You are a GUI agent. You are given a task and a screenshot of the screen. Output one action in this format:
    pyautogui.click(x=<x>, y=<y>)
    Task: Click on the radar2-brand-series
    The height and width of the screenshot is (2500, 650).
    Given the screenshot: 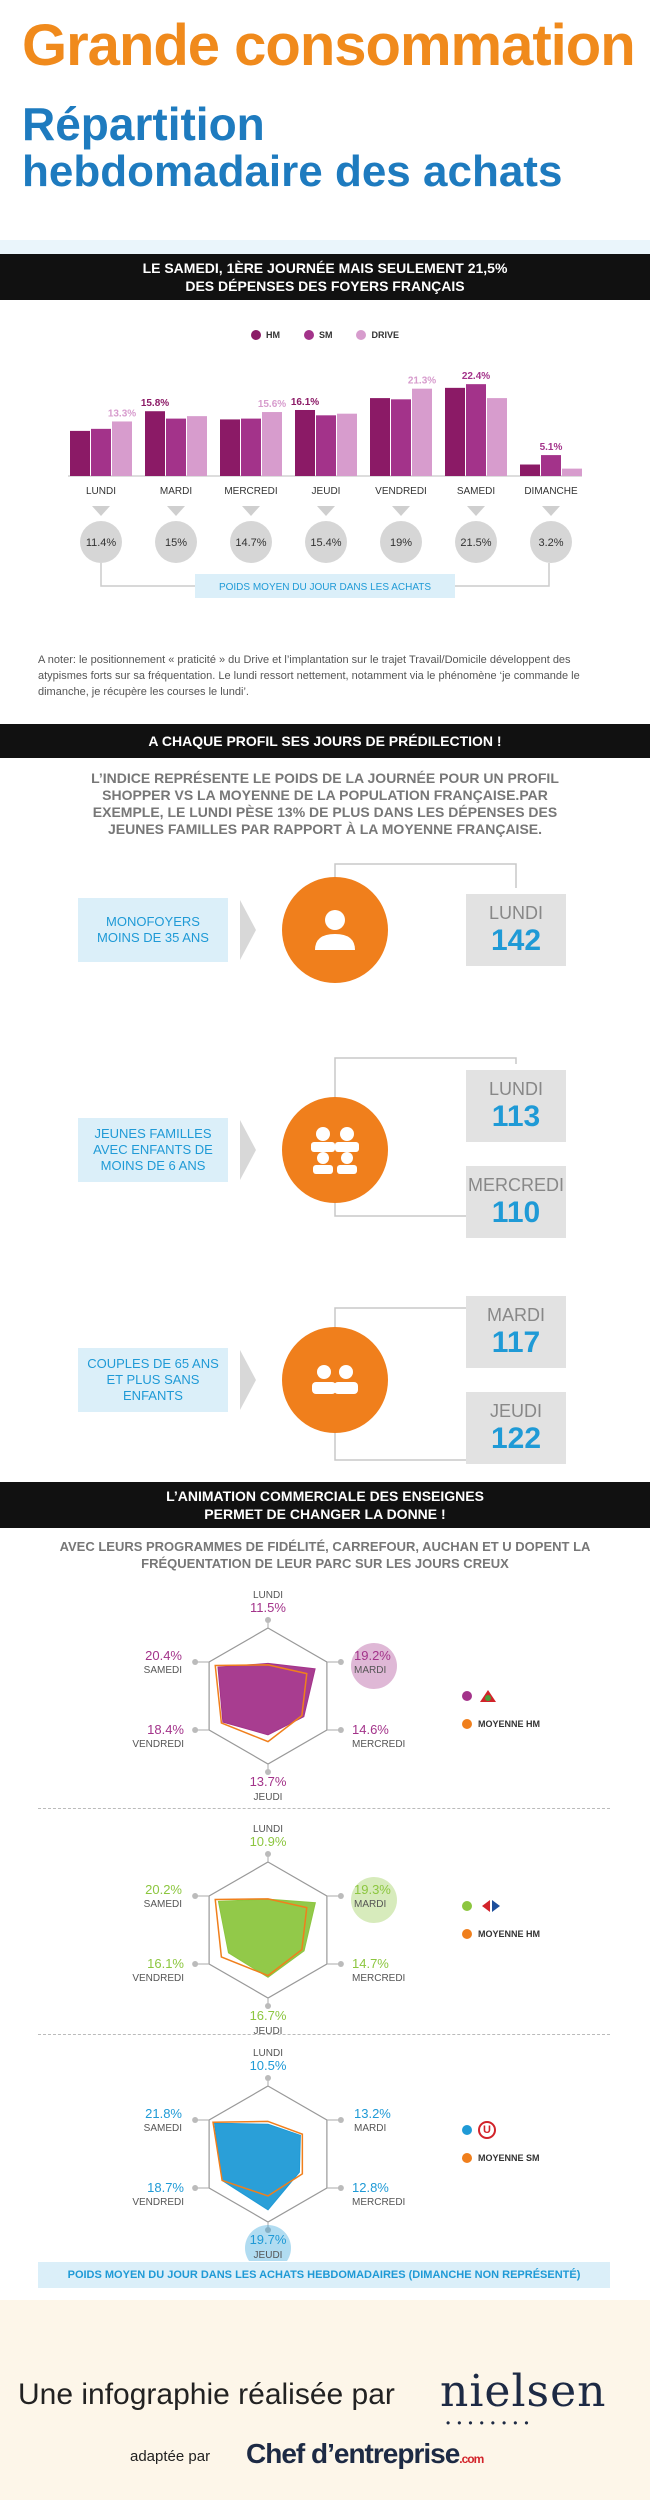 What is the action you would take?
    pyautogui.click(x=257, y=2166)
    